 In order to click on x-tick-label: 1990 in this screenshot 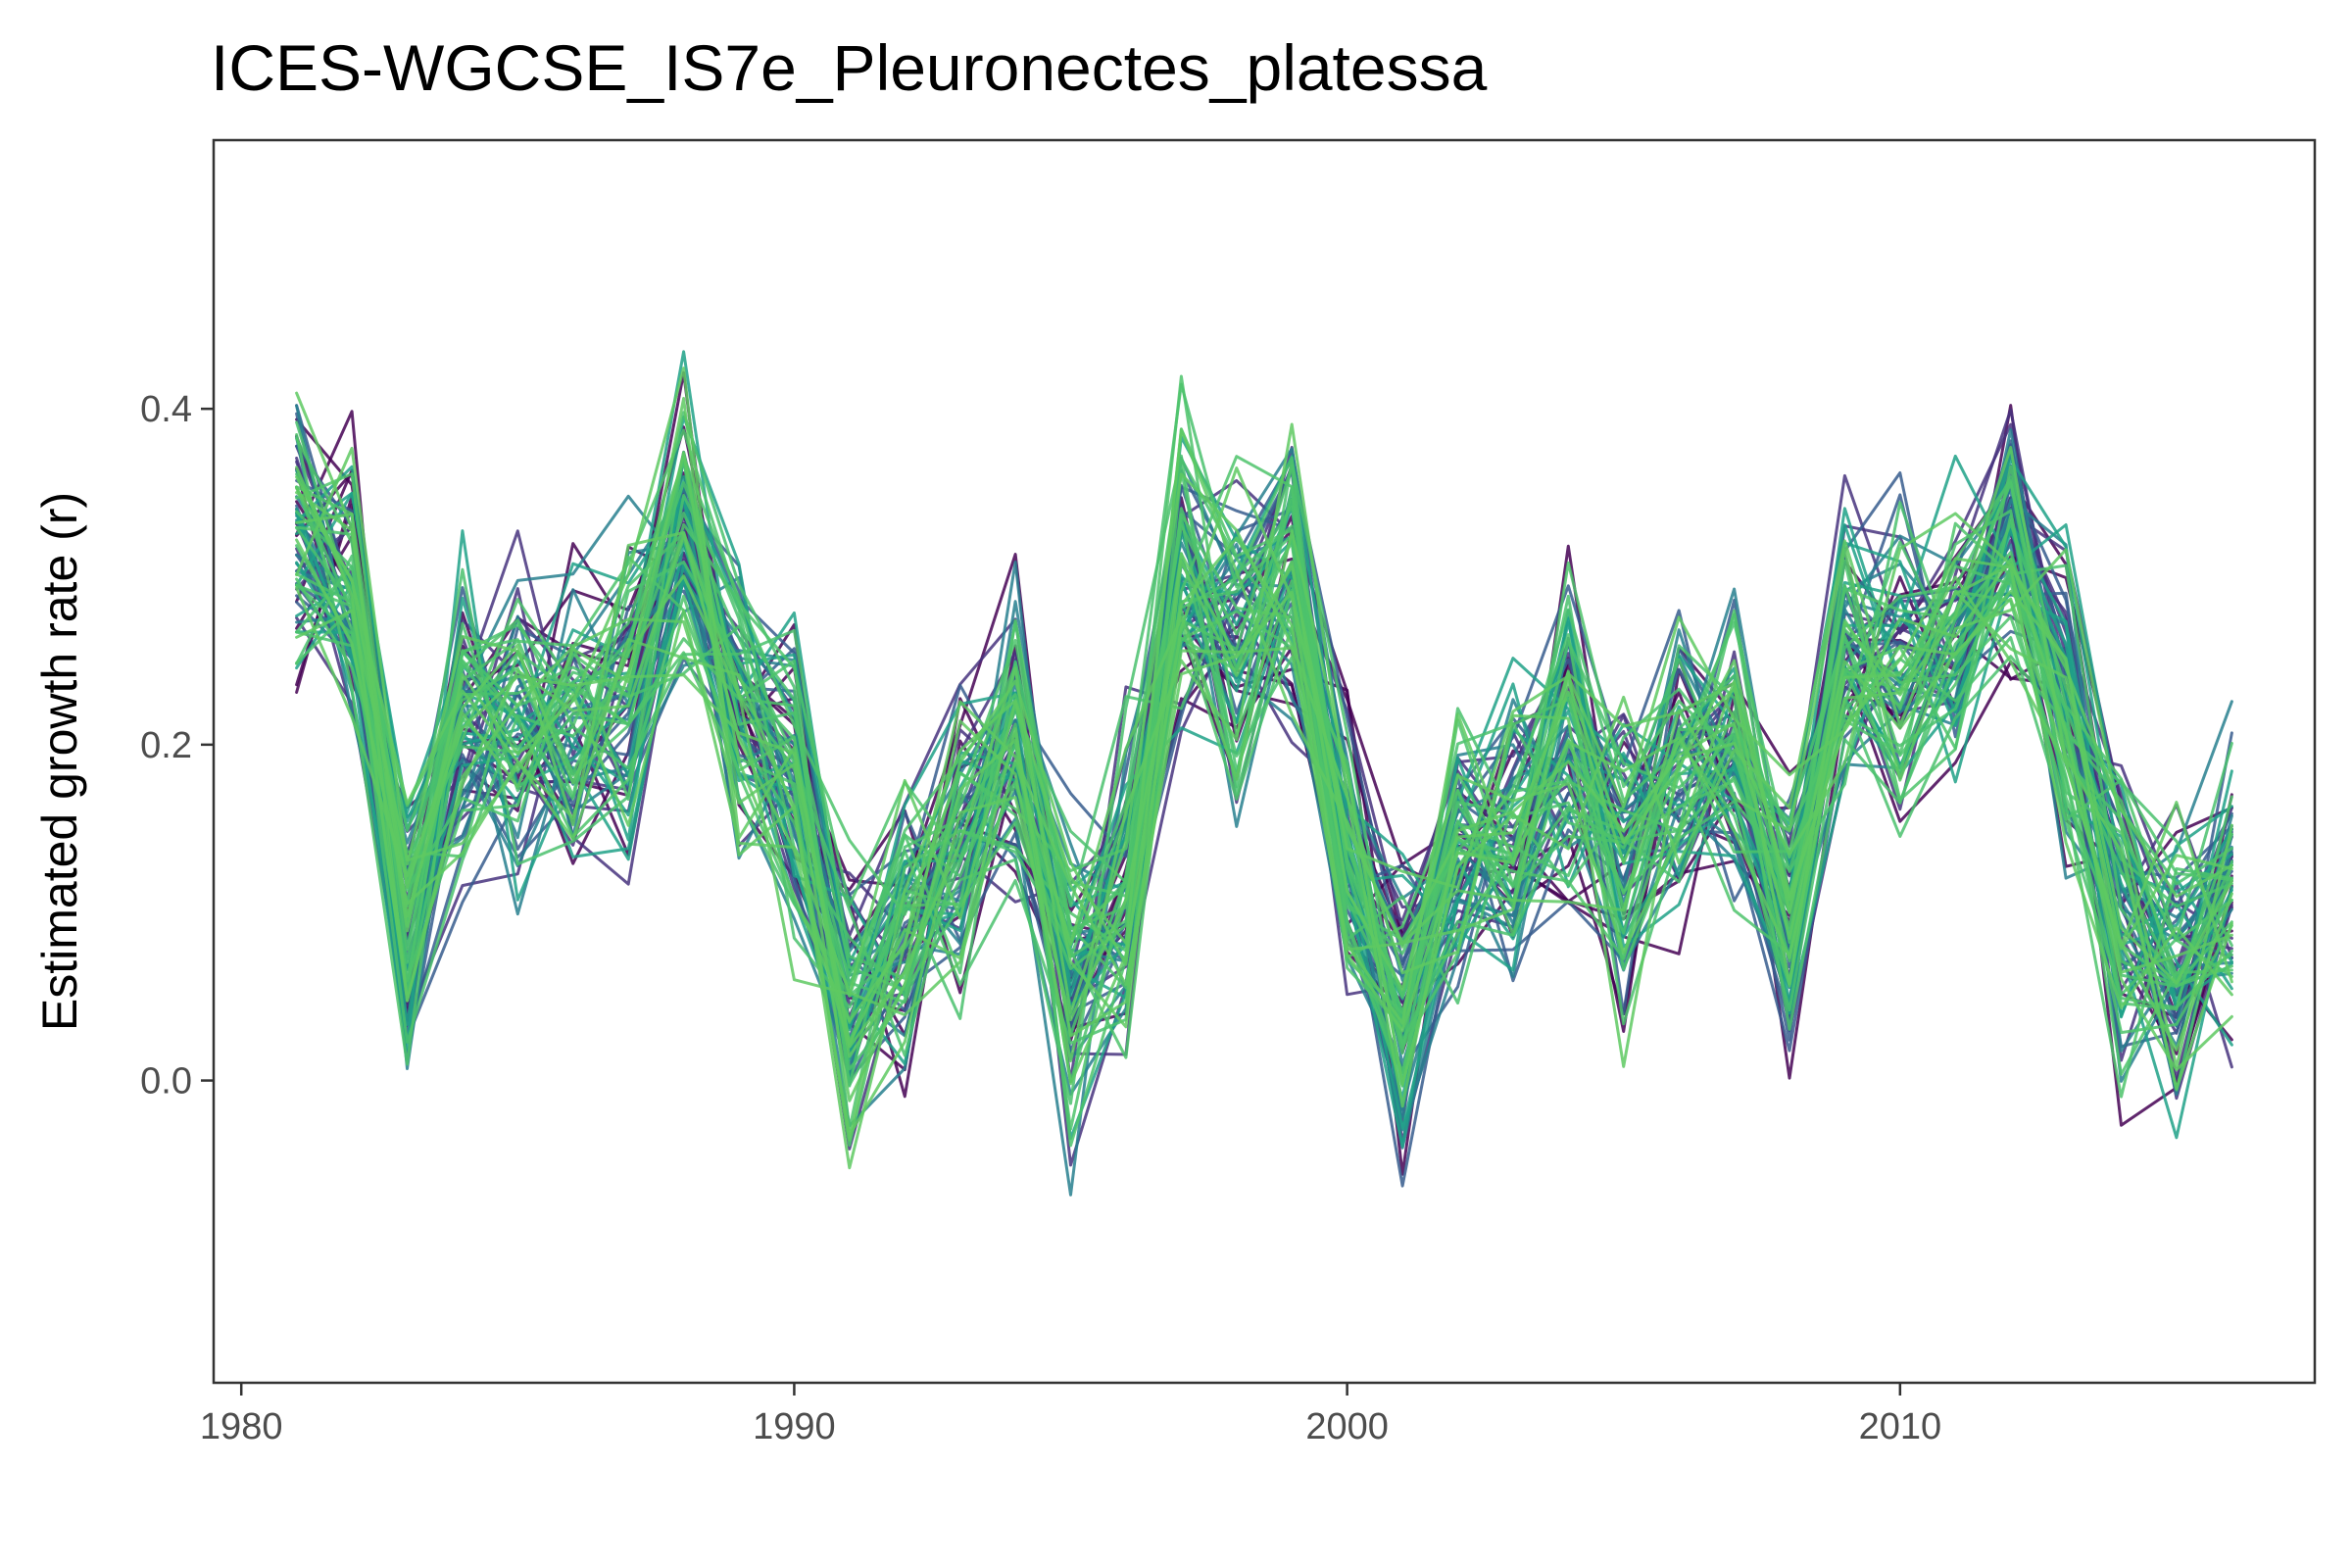, I will do `click(794, 1426)`.